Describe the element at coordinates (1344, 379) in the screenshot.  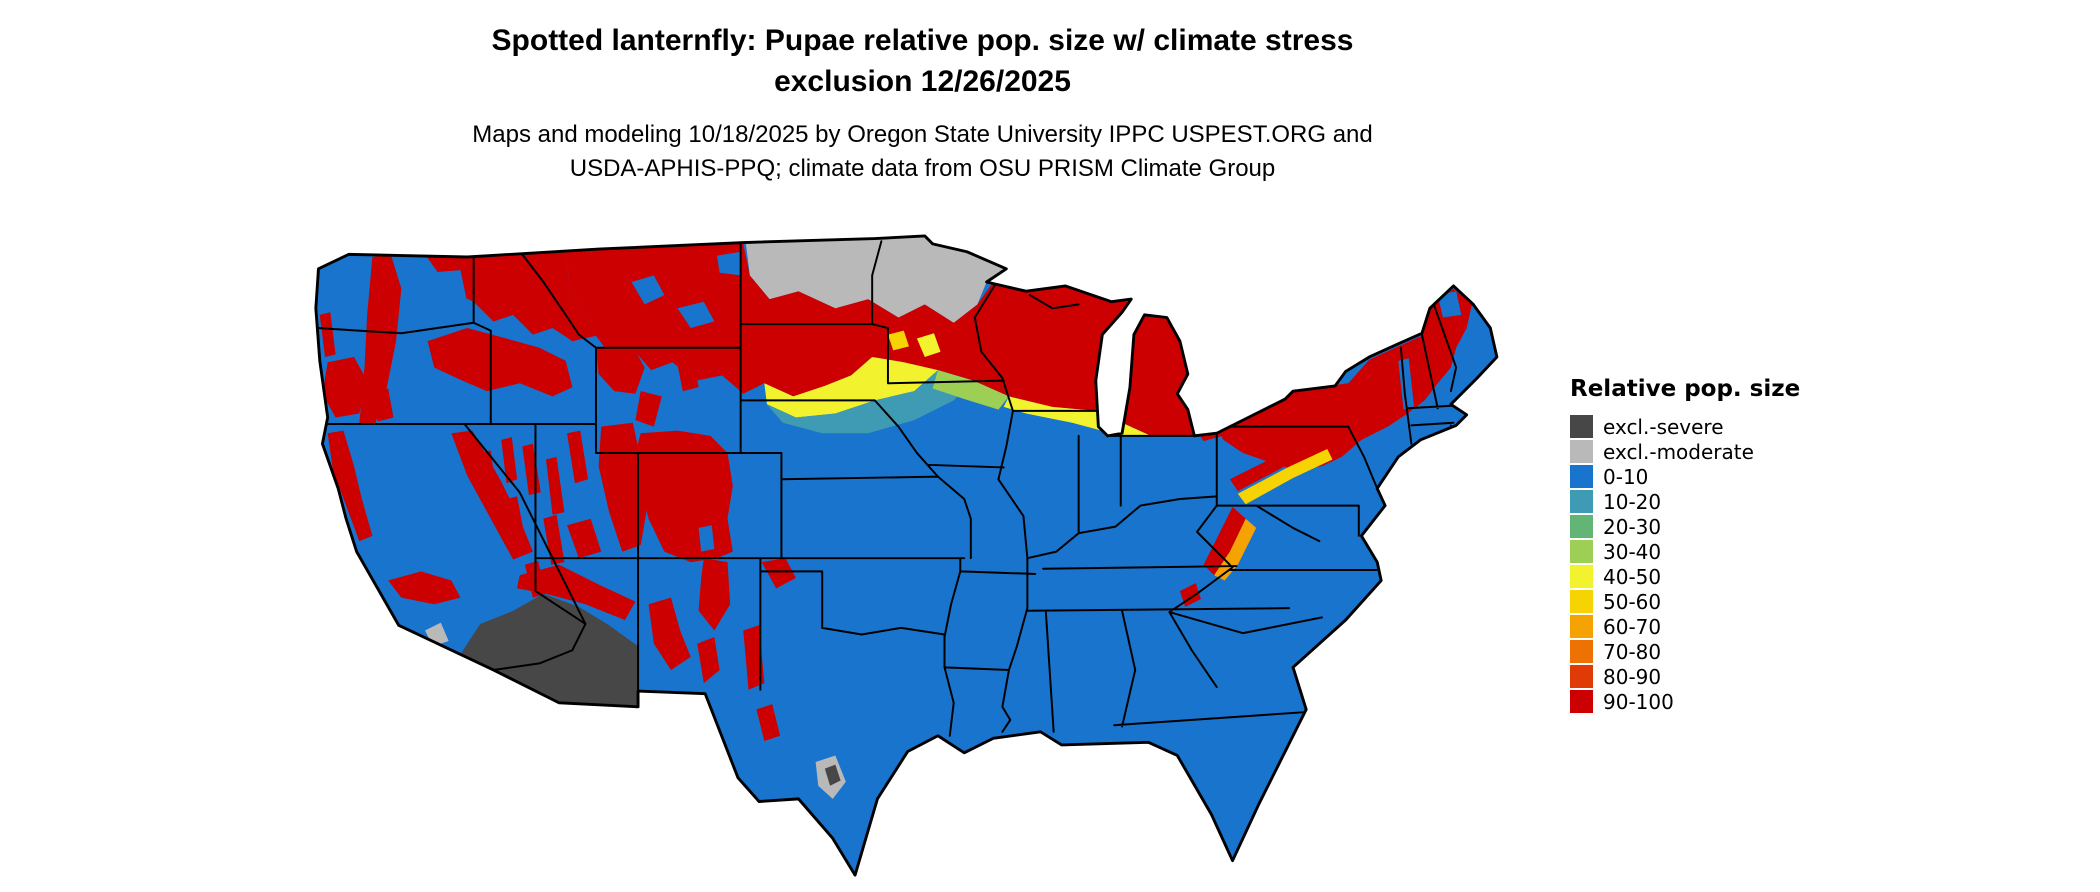
I see `region-northeast-high` at that location.